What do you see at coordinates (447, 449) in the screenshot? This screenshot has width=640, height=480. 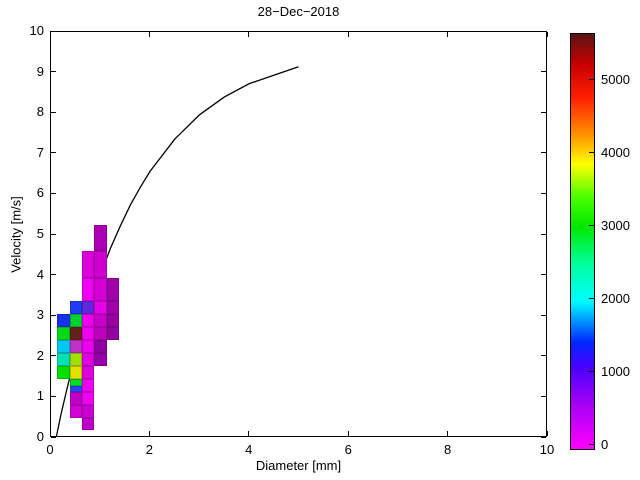 I see `x-tick-label: 8` at bounding box center [447, 449].